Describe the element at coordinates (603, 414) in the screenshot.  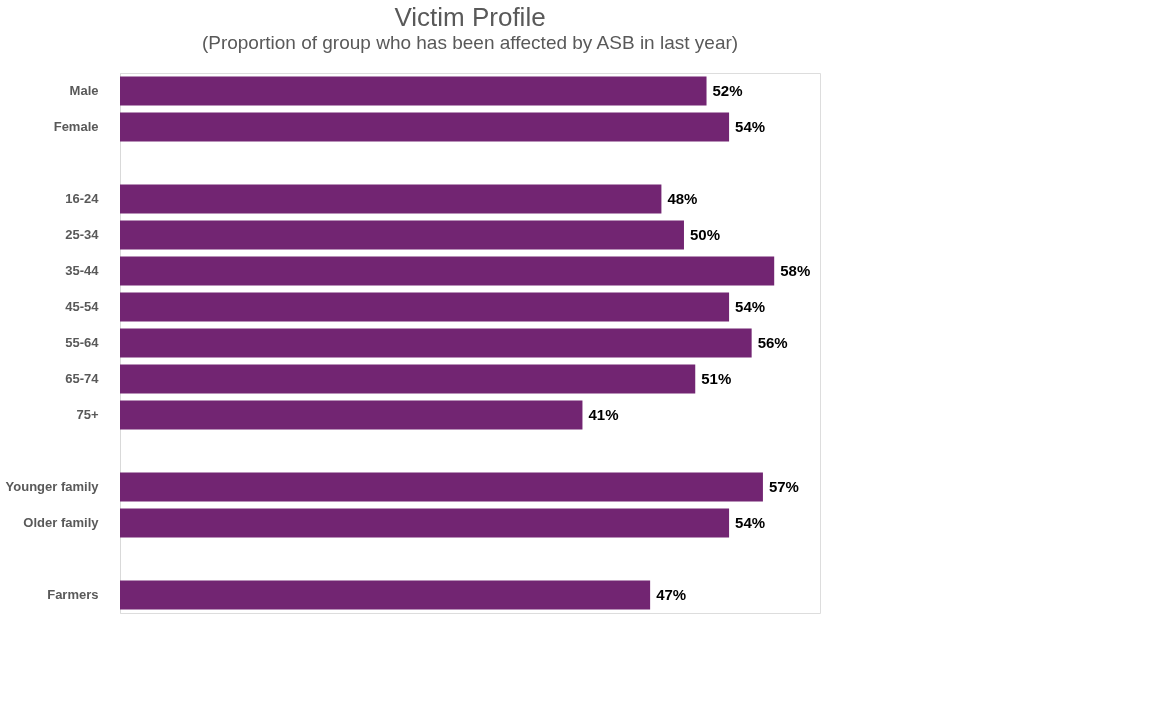
I see `data-label: 41%` at that location.